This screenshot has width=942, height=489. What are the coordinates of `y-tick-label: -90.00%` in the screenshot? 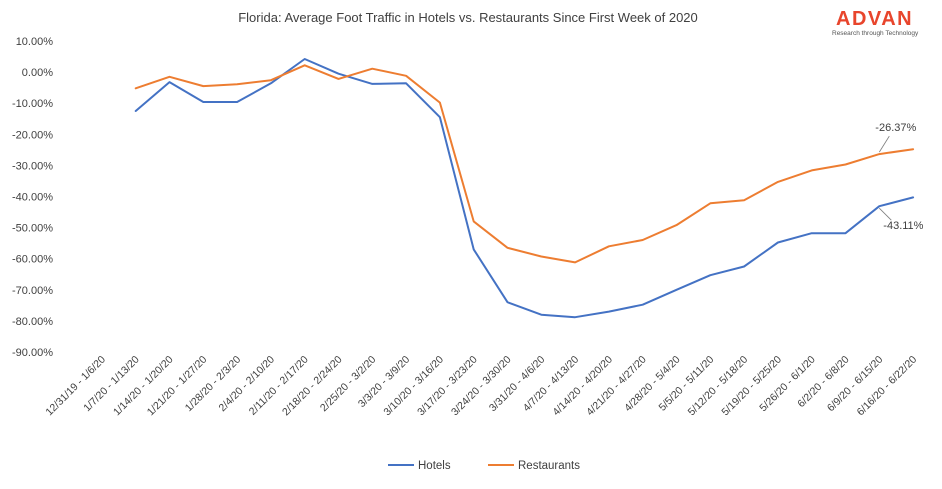 It's located at (32, 353).